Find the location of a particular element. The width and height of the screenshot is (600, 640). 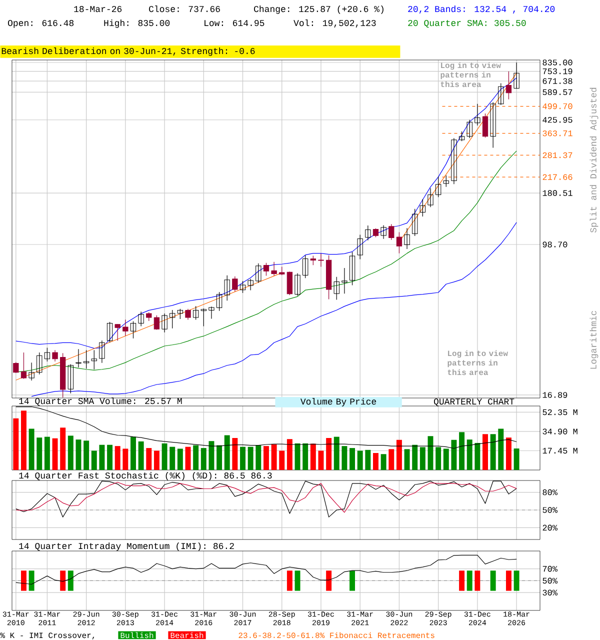

chart-title: 14 Quarter SMA Volume: 25.57 M is located at coordinates (100, 401).